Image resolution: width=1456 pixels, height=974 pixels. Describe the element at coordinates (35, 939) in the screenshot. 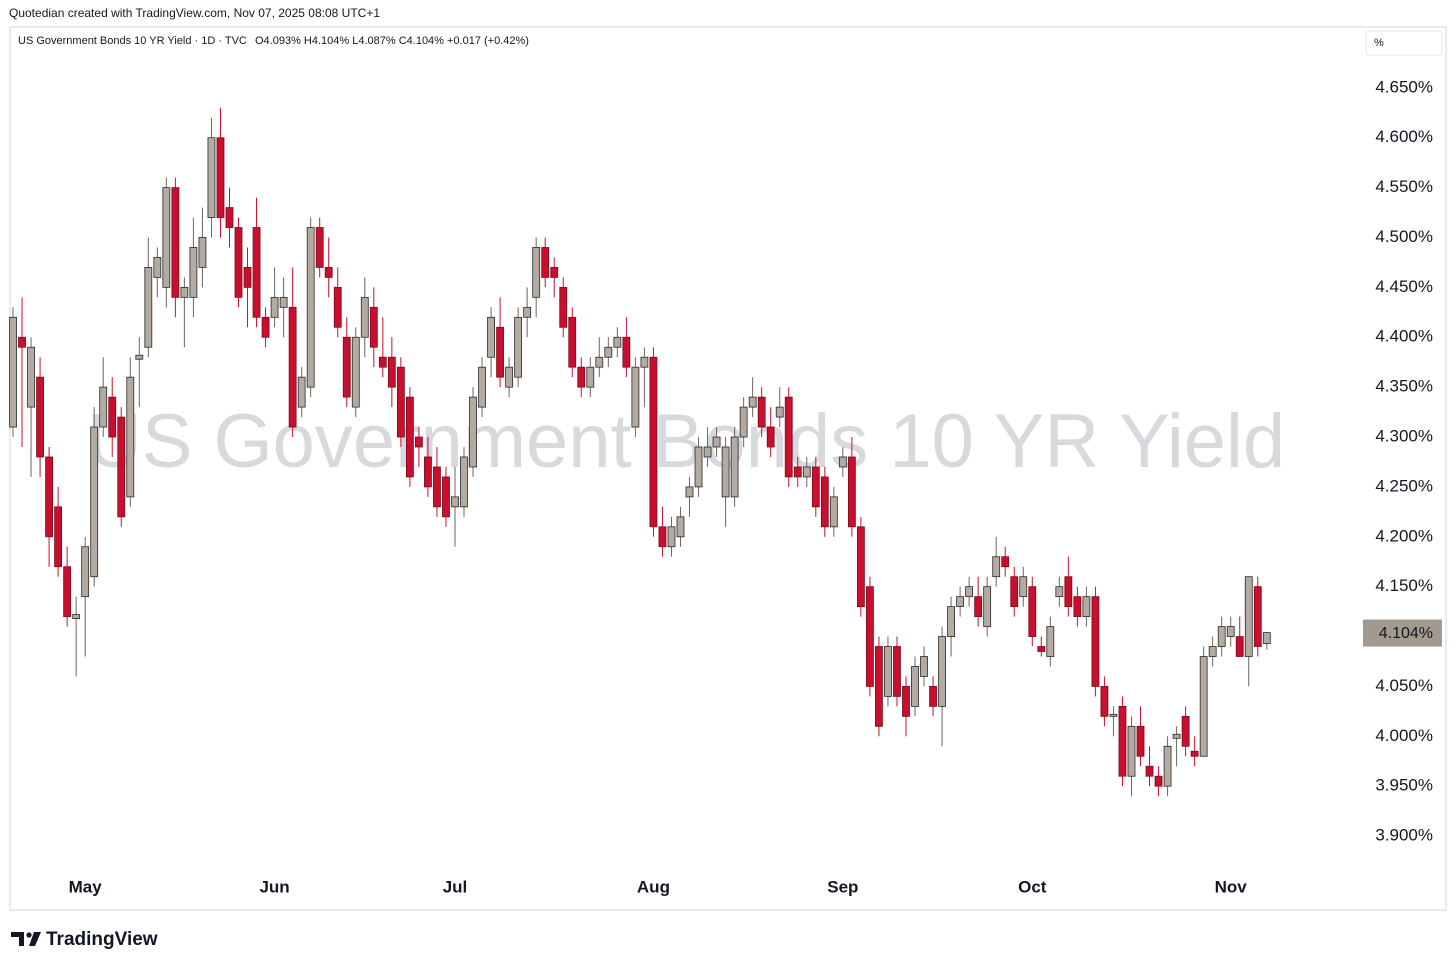

I see `logo-shape` at that location.